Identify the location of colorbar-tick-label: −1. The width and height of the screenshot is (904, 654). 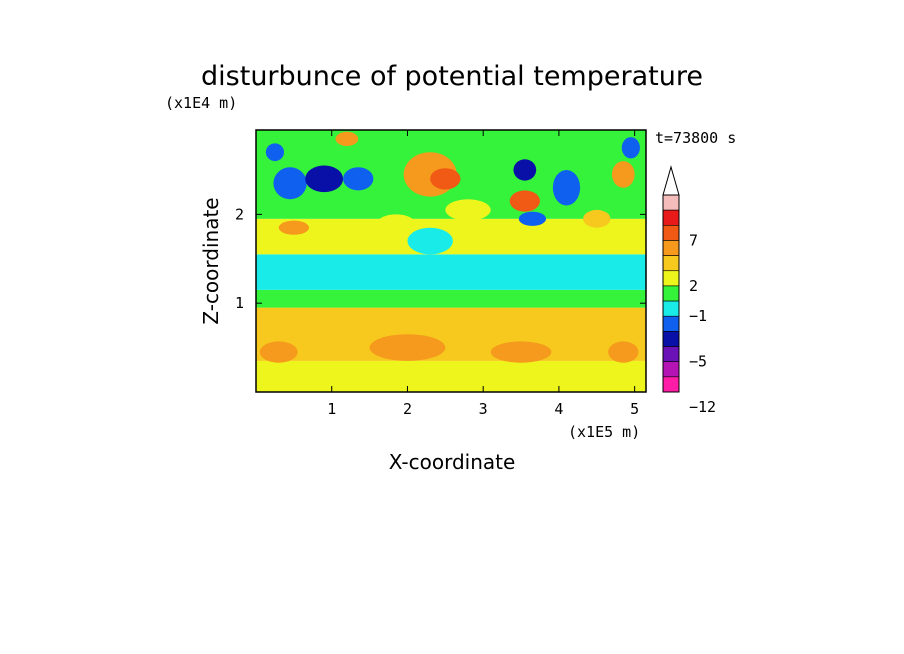
(698, 316).